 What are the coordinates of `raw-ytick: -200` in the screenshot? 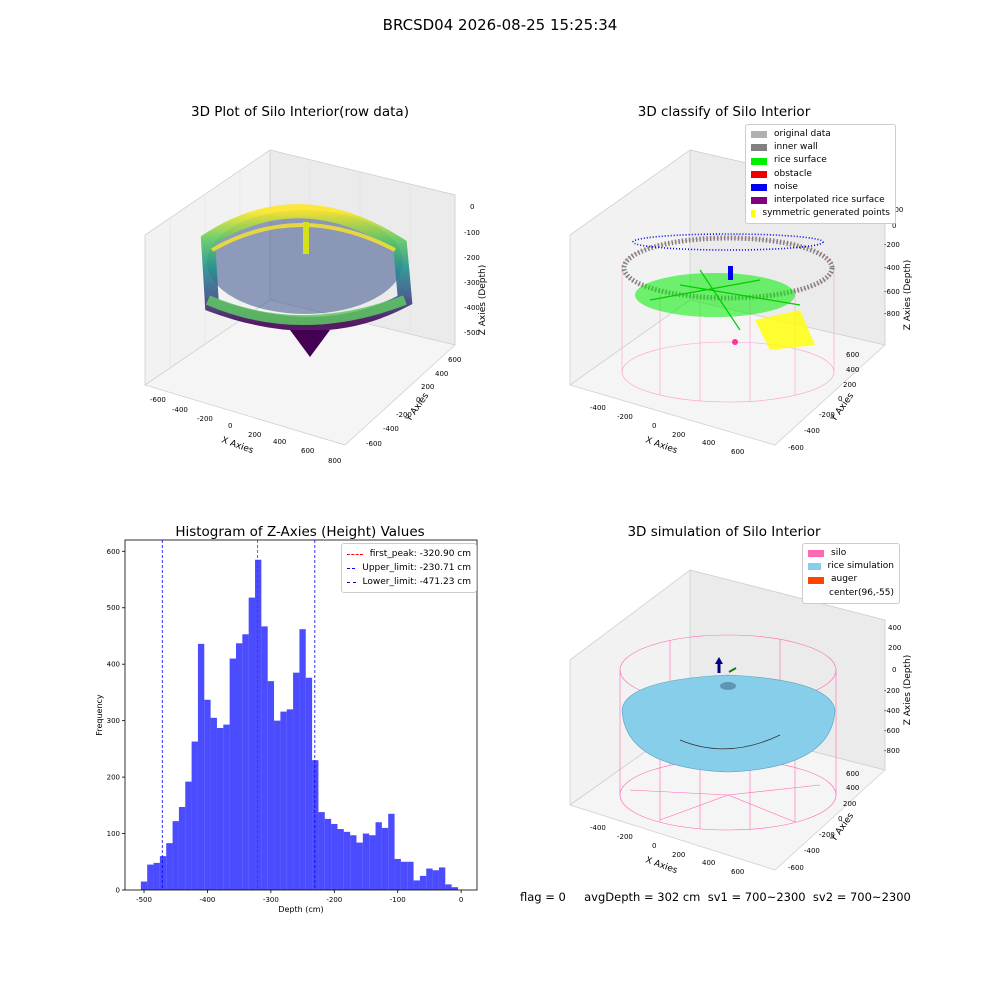 It's located at (404, 415).